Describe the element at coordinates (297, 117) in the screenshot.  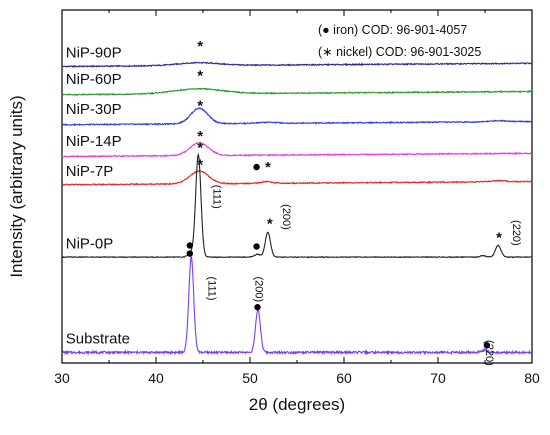
I see `series-nip-30p-line` at that location.